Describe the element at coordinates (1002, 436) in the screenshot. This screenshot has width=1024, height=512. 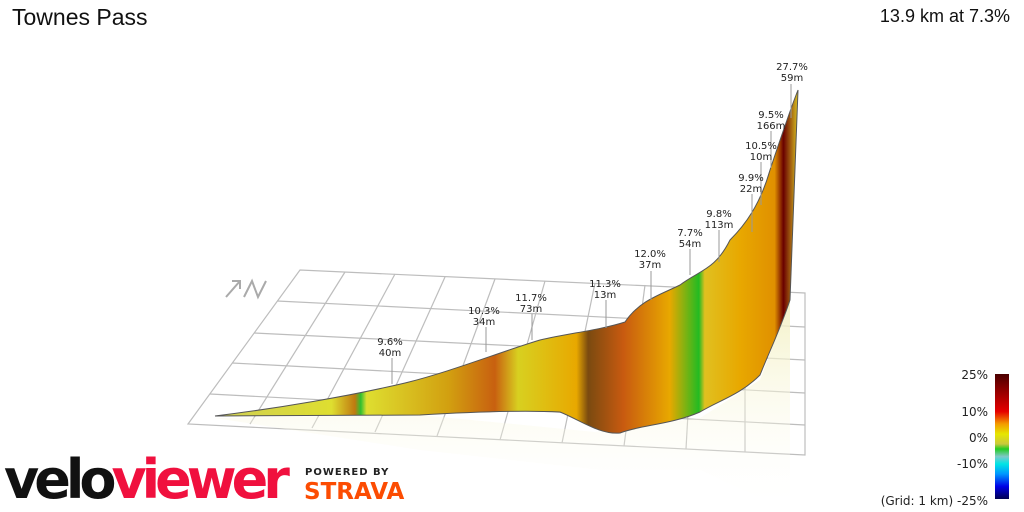
I see `gradient-color-scale` at that location.